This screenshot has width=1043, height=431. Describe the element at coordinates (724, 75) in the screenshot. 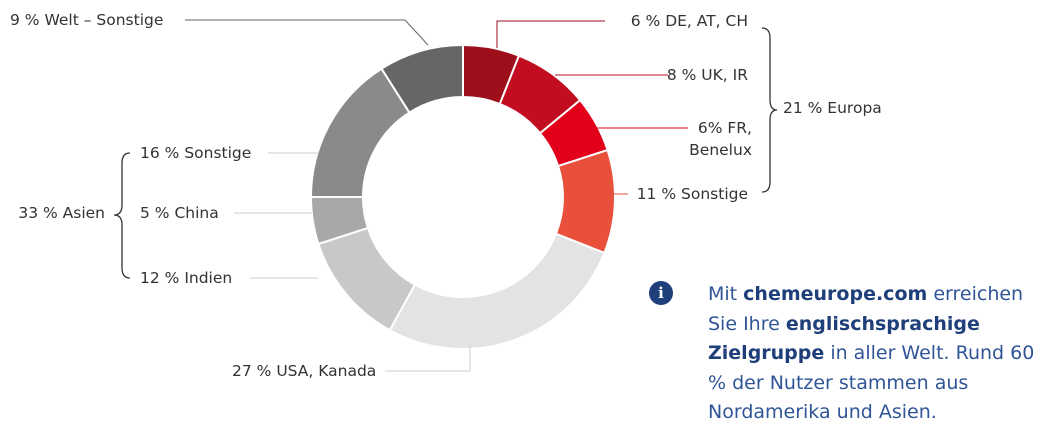

I see `category-label: UK, IR` at that location.